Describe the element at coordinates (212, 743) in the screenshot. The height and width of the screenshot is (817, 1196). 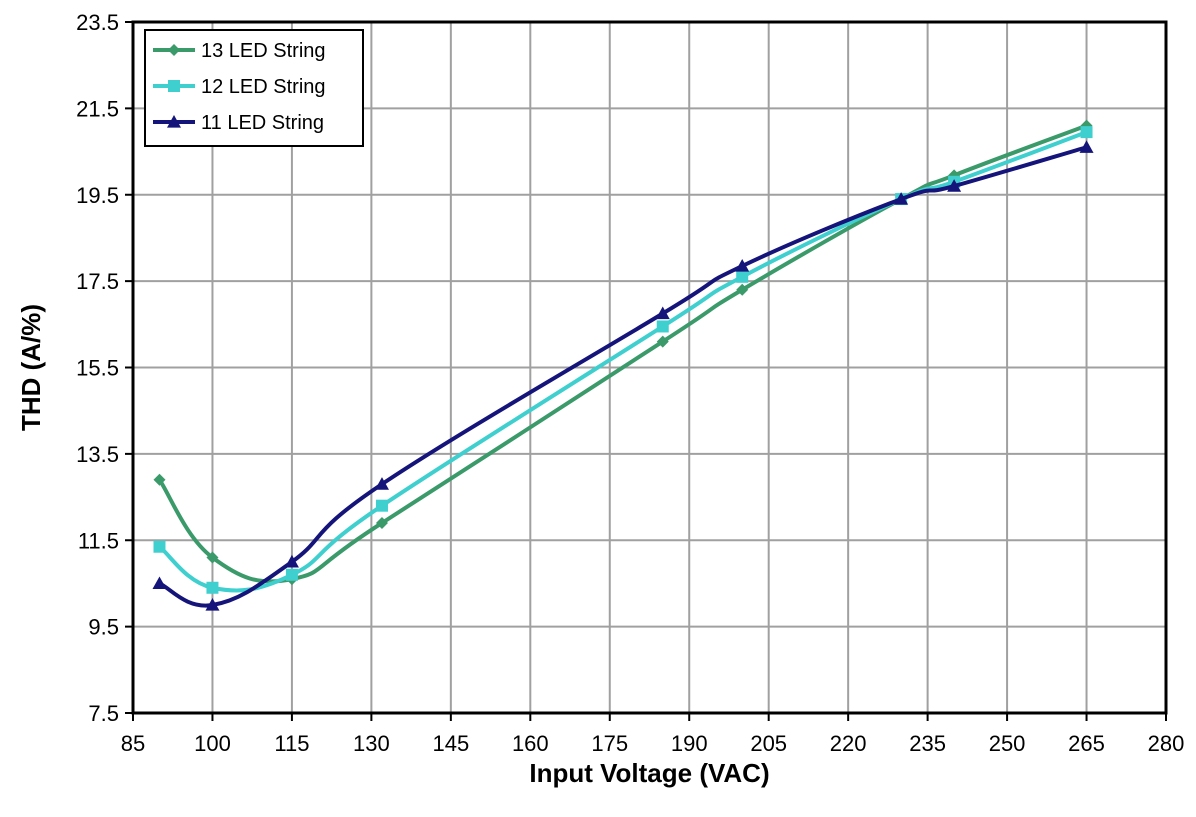
I see `x-tick-label: 100` at that location.